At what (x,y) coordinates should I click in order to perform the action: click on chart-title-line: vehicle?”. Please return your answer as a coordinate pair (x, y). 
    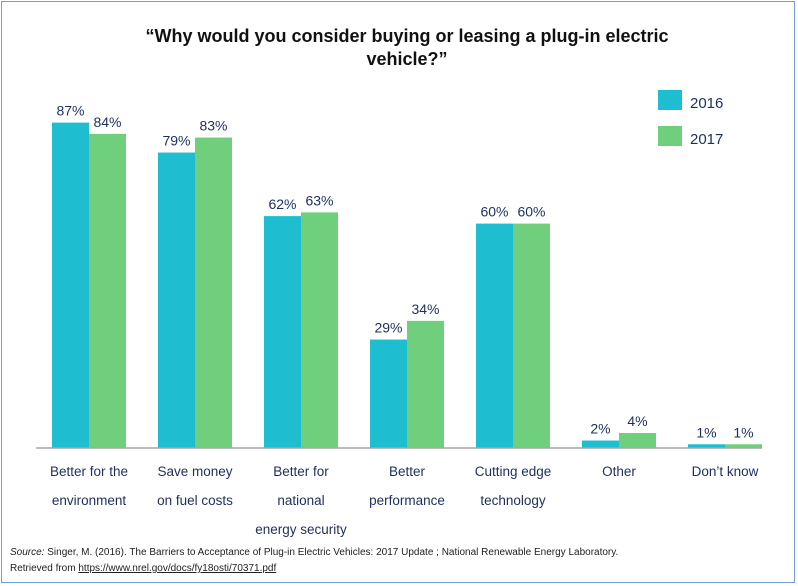
    Looking at the image, I should click on (406, 59).